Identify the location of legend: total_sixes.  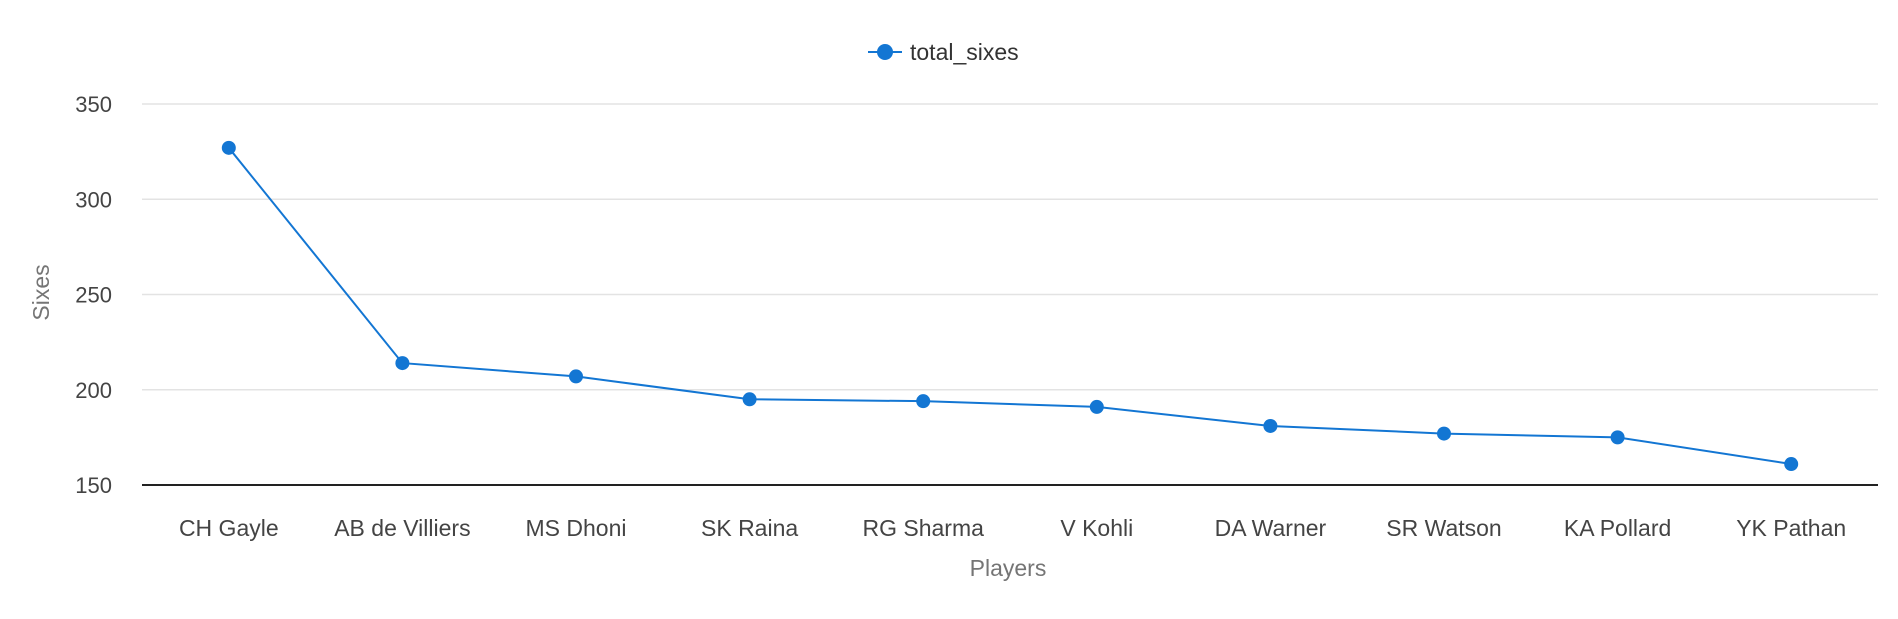
(943, 52).